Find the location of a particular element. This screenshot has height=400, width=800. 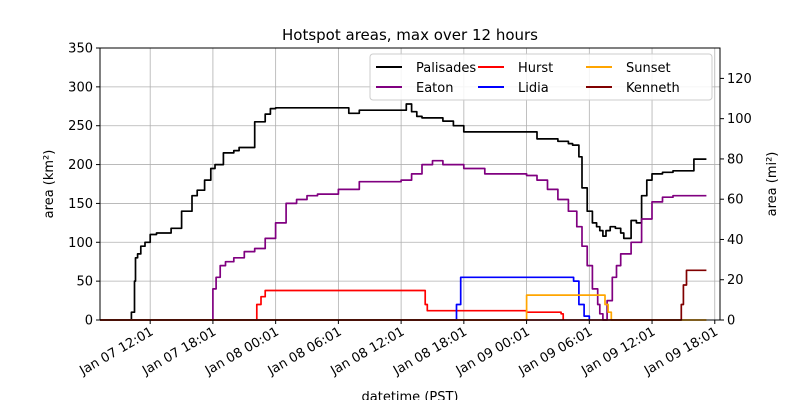

right-y-tick-label: 60 is located at coordinates (735, 200).